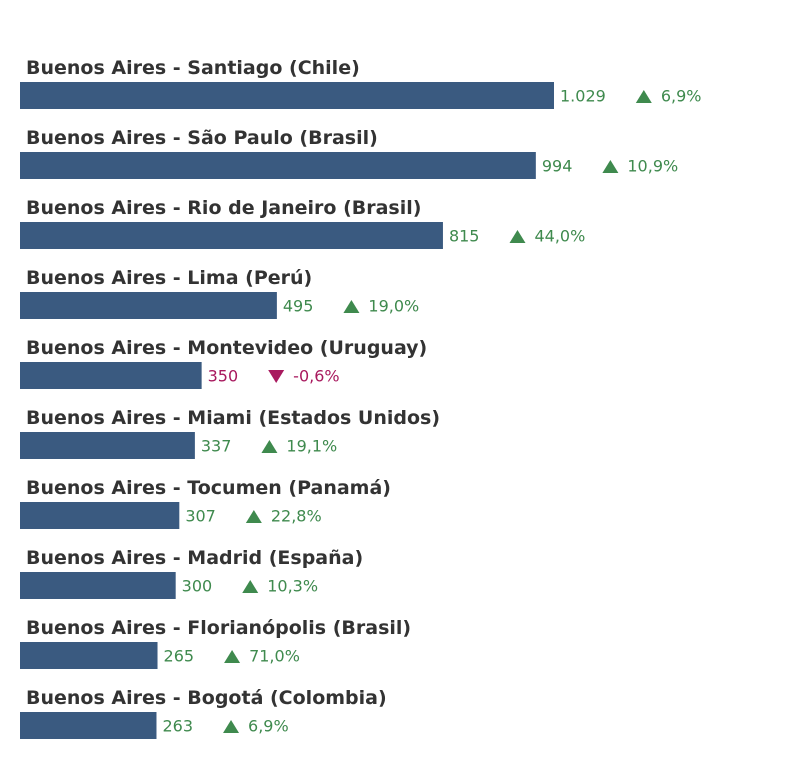 The image size is (800, 770). What do you see at coordinates (316, 376) in the screenshot?
I see `change-label: -0,6%` at bounding box center [316, 376].